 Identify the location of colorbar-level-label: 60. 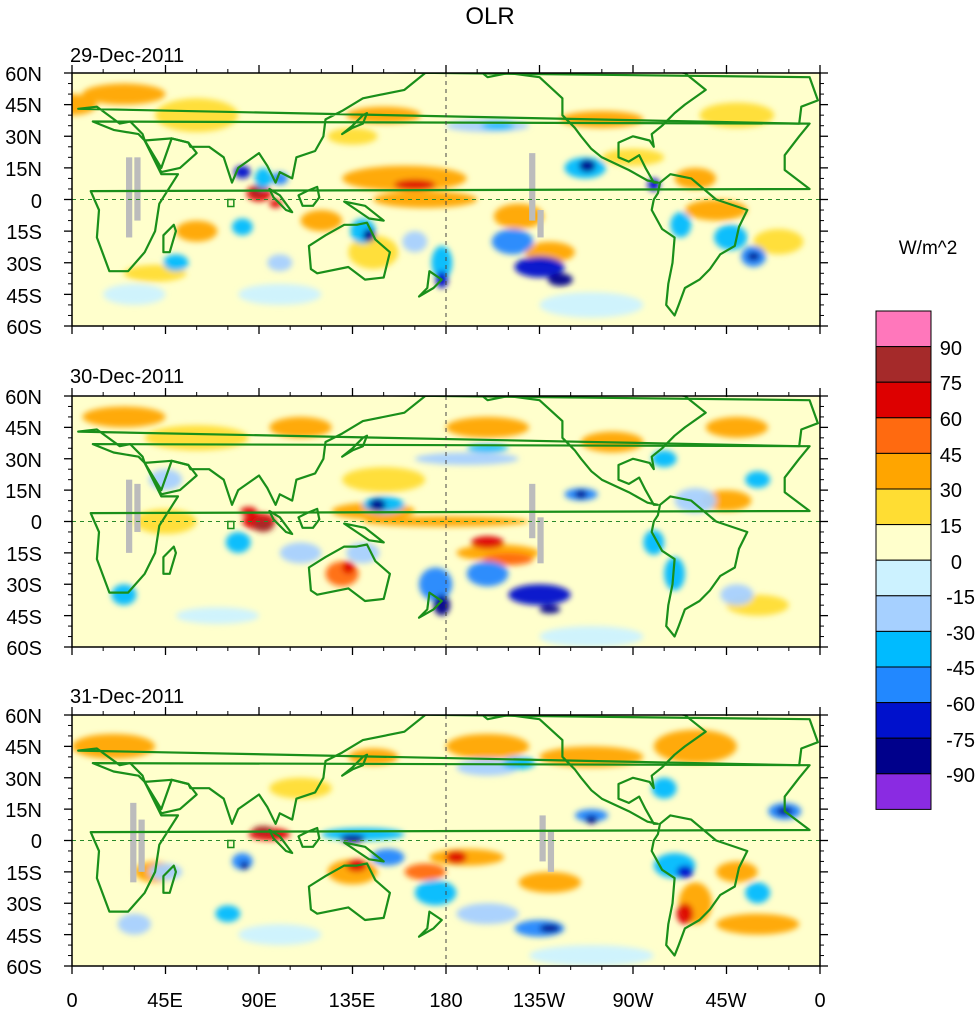
(951, 420).